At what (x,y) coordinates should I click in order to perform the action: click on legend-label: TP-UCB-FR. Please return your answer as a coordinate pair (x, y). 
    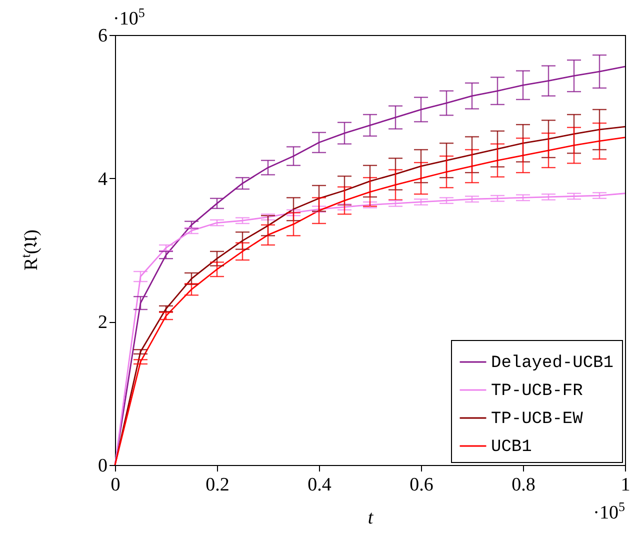
    Looking at the image, I should click on (537, 391).